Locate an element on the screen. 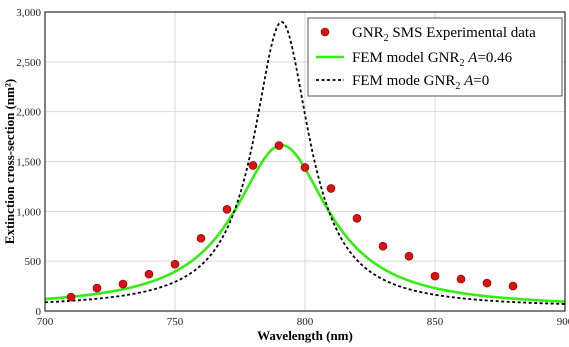 This screenshot has width=569, height=347. y-tick-label: 500 is located at coordinates (33, 262).